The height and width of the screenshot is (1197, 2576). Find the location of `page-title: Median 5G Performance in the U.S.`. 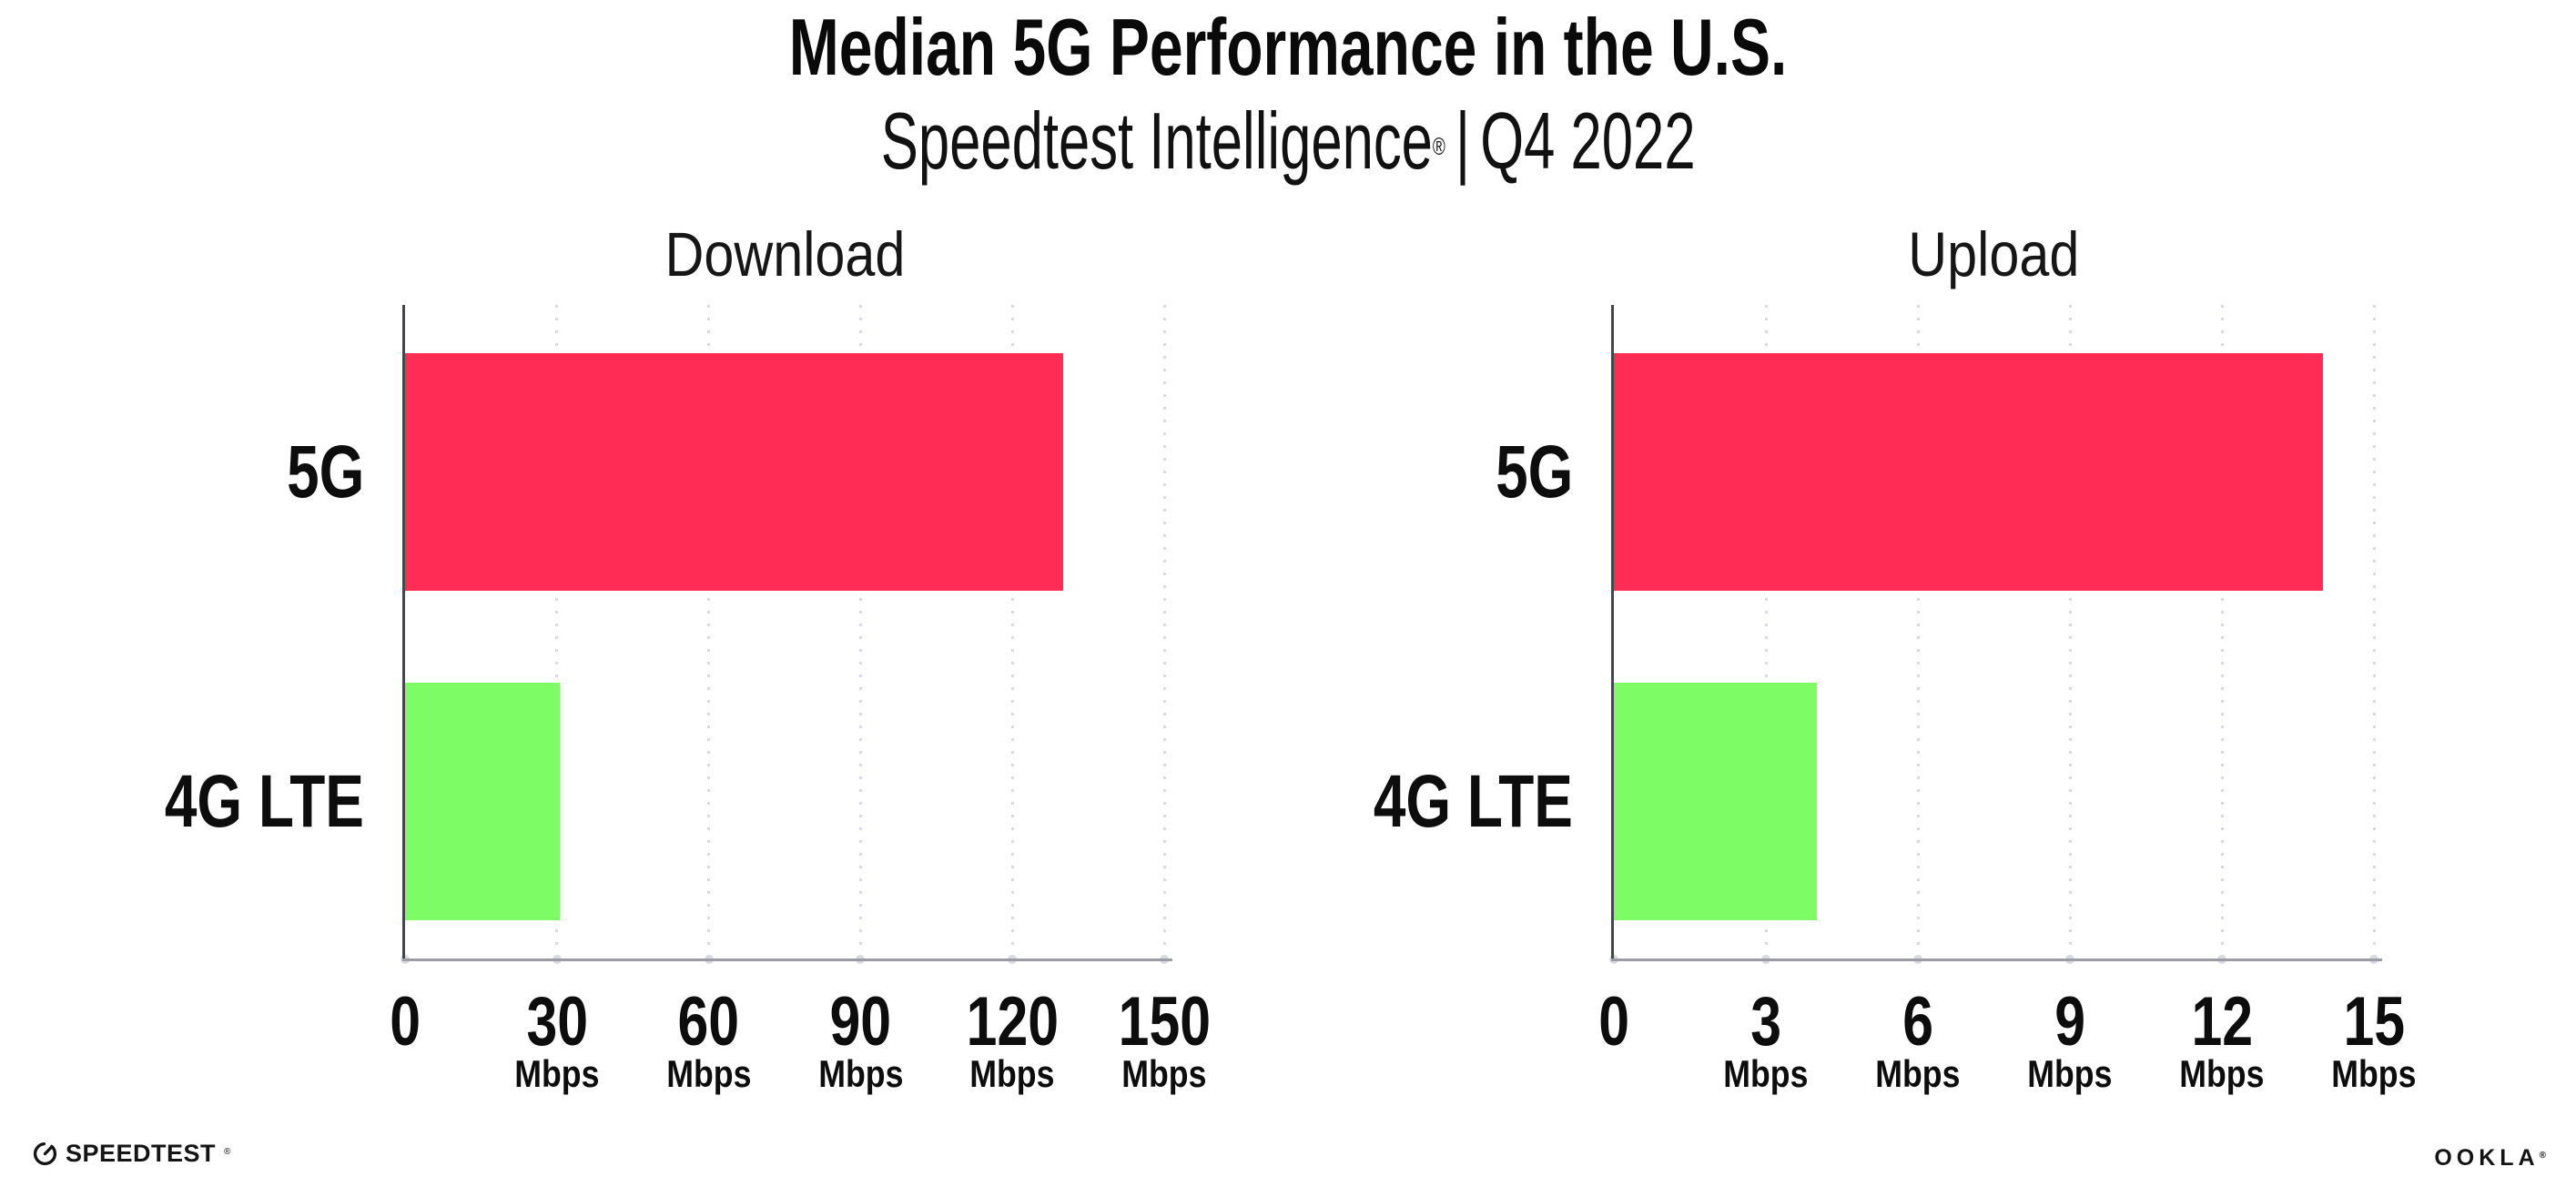

page-title: Median 5G Performance in the U.S. is located at coordinates (1288, 47).